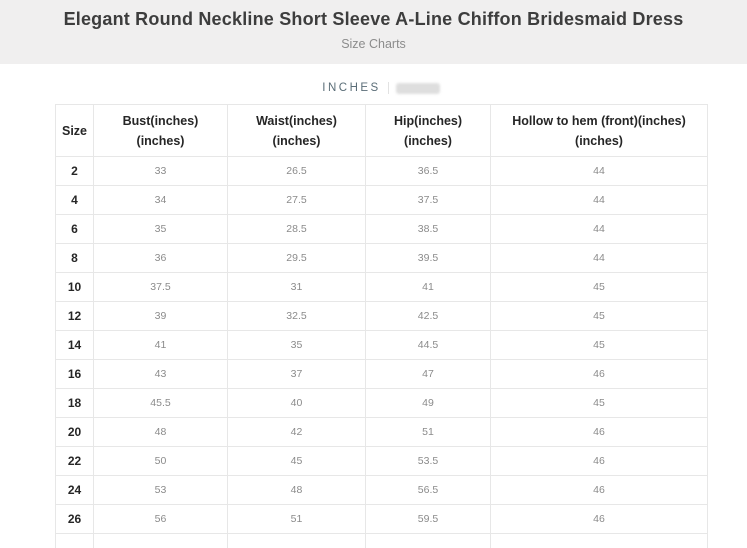  What do you see at coordinates (373, 44) in the screenshot?
I see `page-subtitle: Size Charts` at bounding box center [373, 44].